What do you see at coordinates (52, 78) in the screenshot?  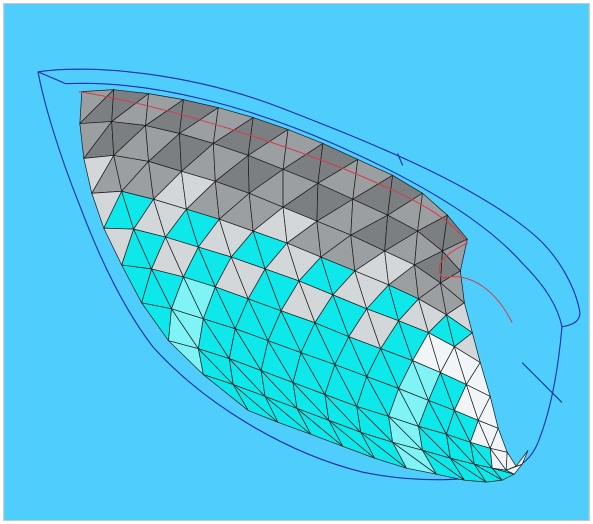 I see `outline-seam` at bounding box center [52, 78].